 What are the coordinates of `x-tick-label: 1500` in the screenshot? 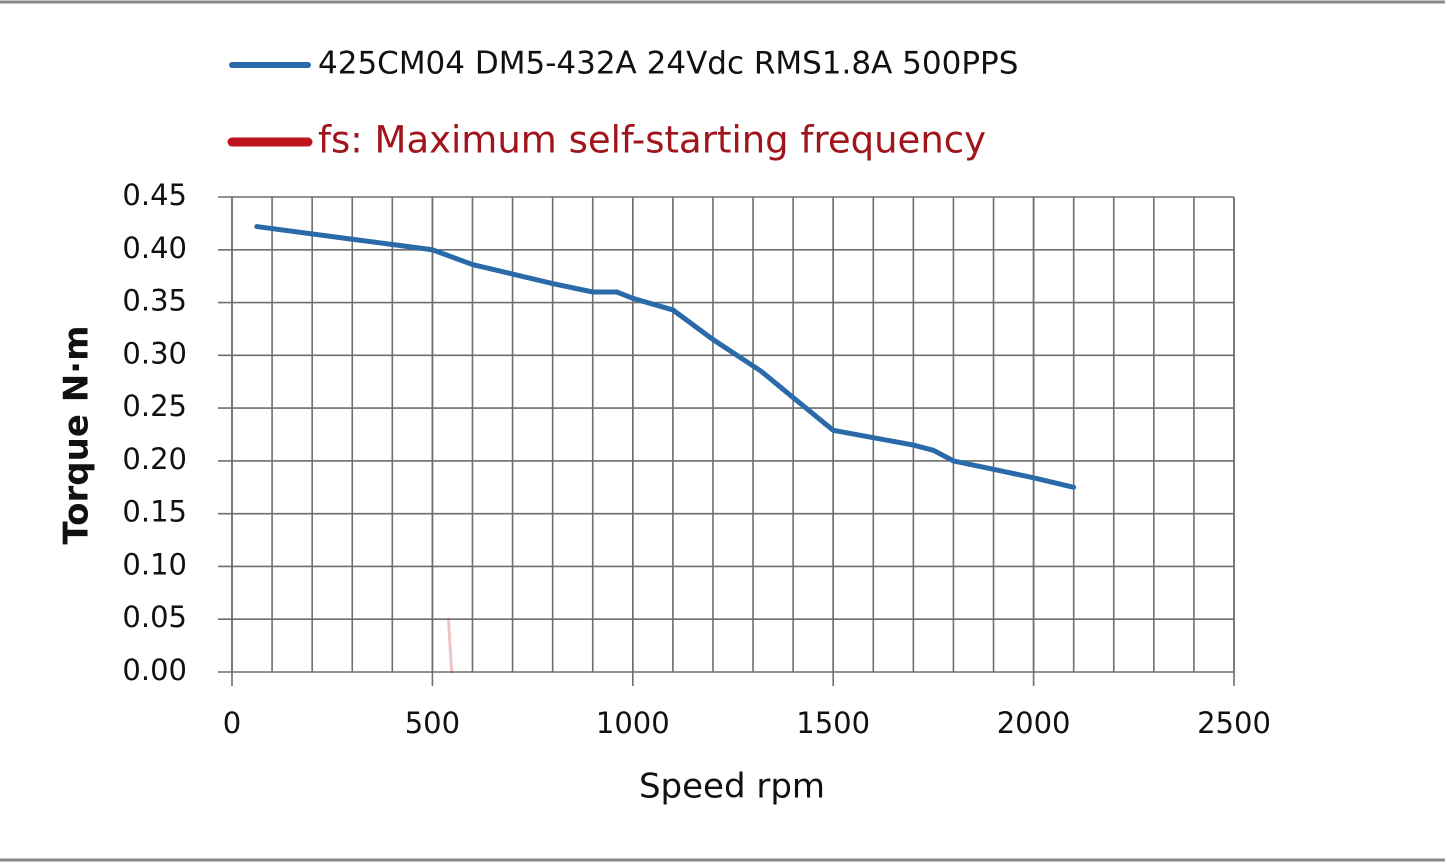 It's located at (833, 723).